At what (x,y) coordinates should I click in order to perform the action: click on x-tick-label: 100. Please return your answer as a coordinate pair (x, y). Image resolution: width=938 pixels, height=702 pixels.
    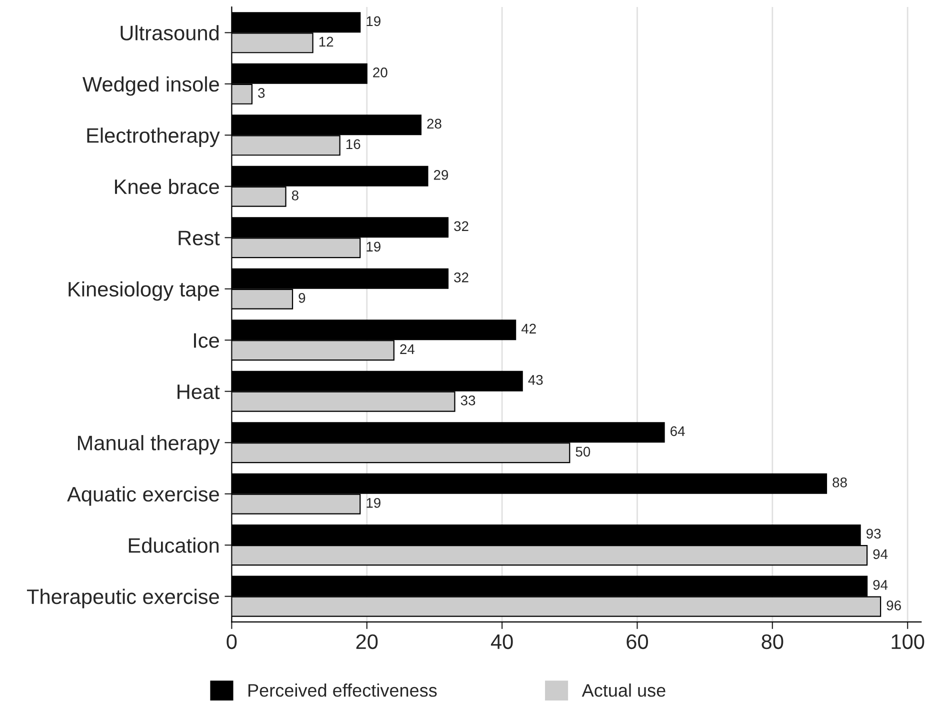
    Looking at the image, I should click on (908, 642).